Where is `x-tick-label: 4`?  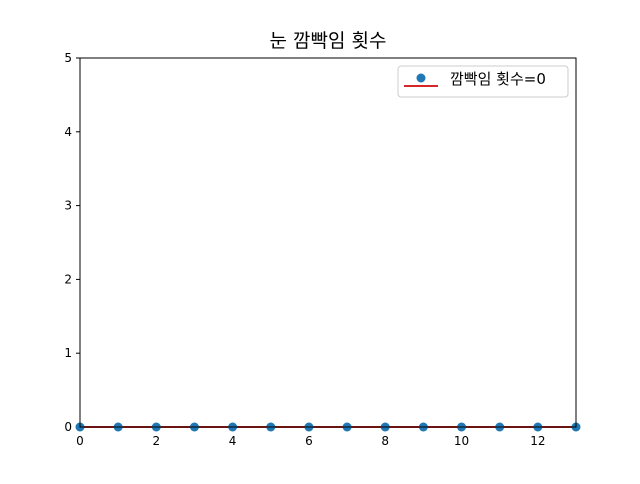 x-tick-label: 4 is located at coordinates (233, 441).